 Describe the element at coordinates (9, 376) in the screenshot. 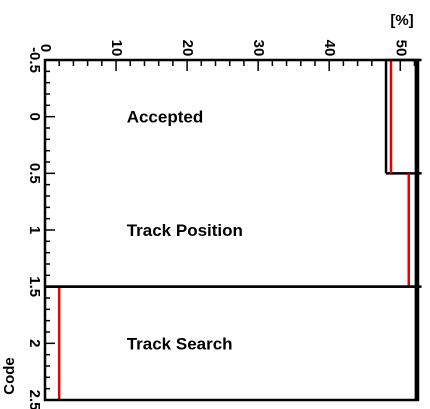

I see `y-axis-label: Code` at that location.